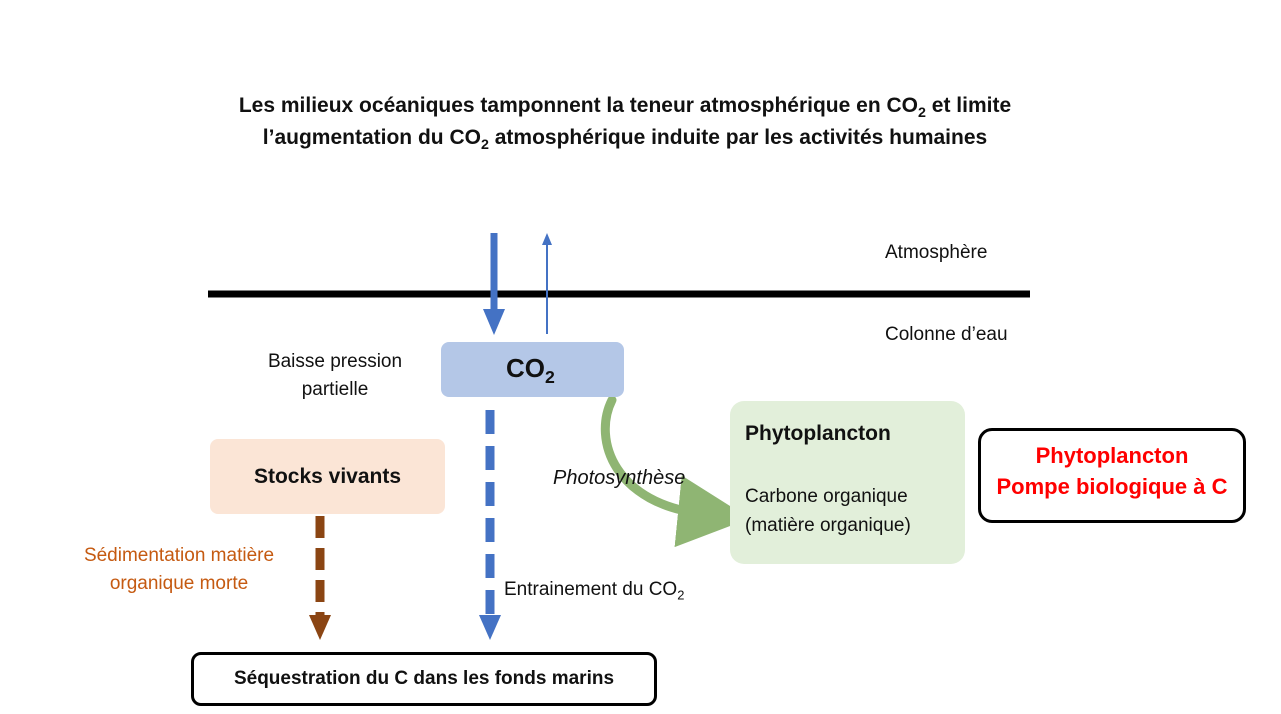 This screenshot has width=1281, height=714. Describe the element at coordinates (847, 482) in the screenshot. I see `phytoplankton-box` at that location.